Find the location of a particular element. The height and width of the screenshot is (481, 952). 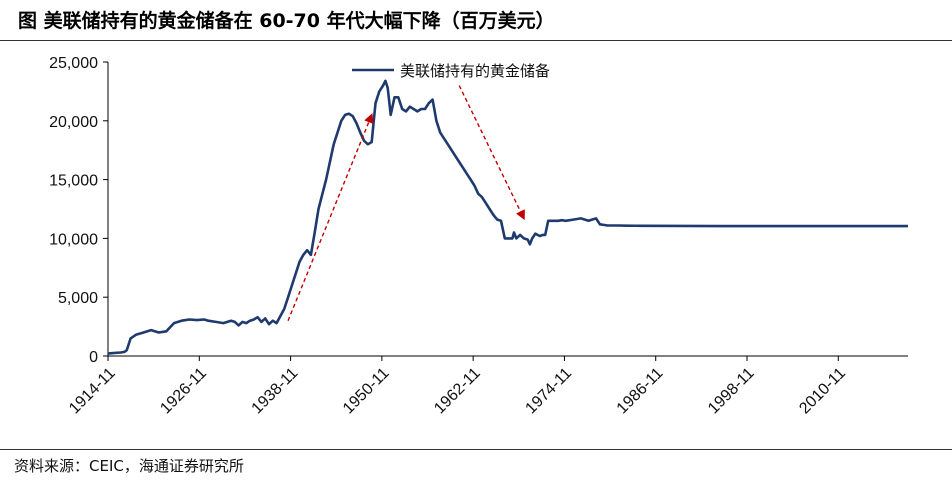

x-tick-label: 2010-11 is located at coordinates (822, 391).